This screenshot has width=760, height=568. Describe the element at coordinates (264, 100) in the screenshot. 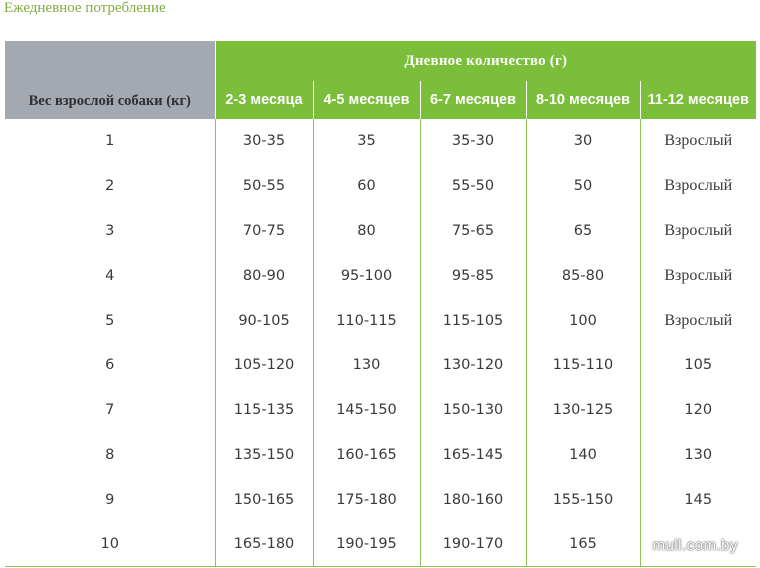

I see `age-column-header: 2-3 месяца` at that location.